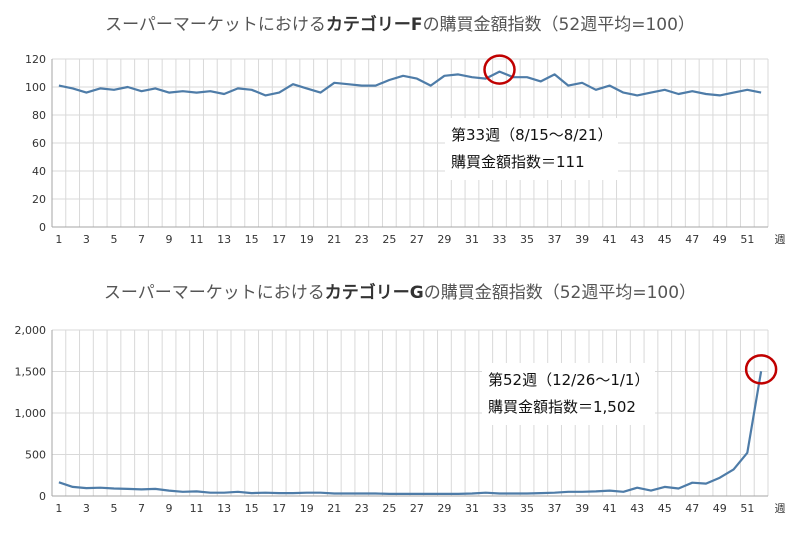  I want to click on annotation-f-index: 購買金額指数＝111, so click(518, 162).